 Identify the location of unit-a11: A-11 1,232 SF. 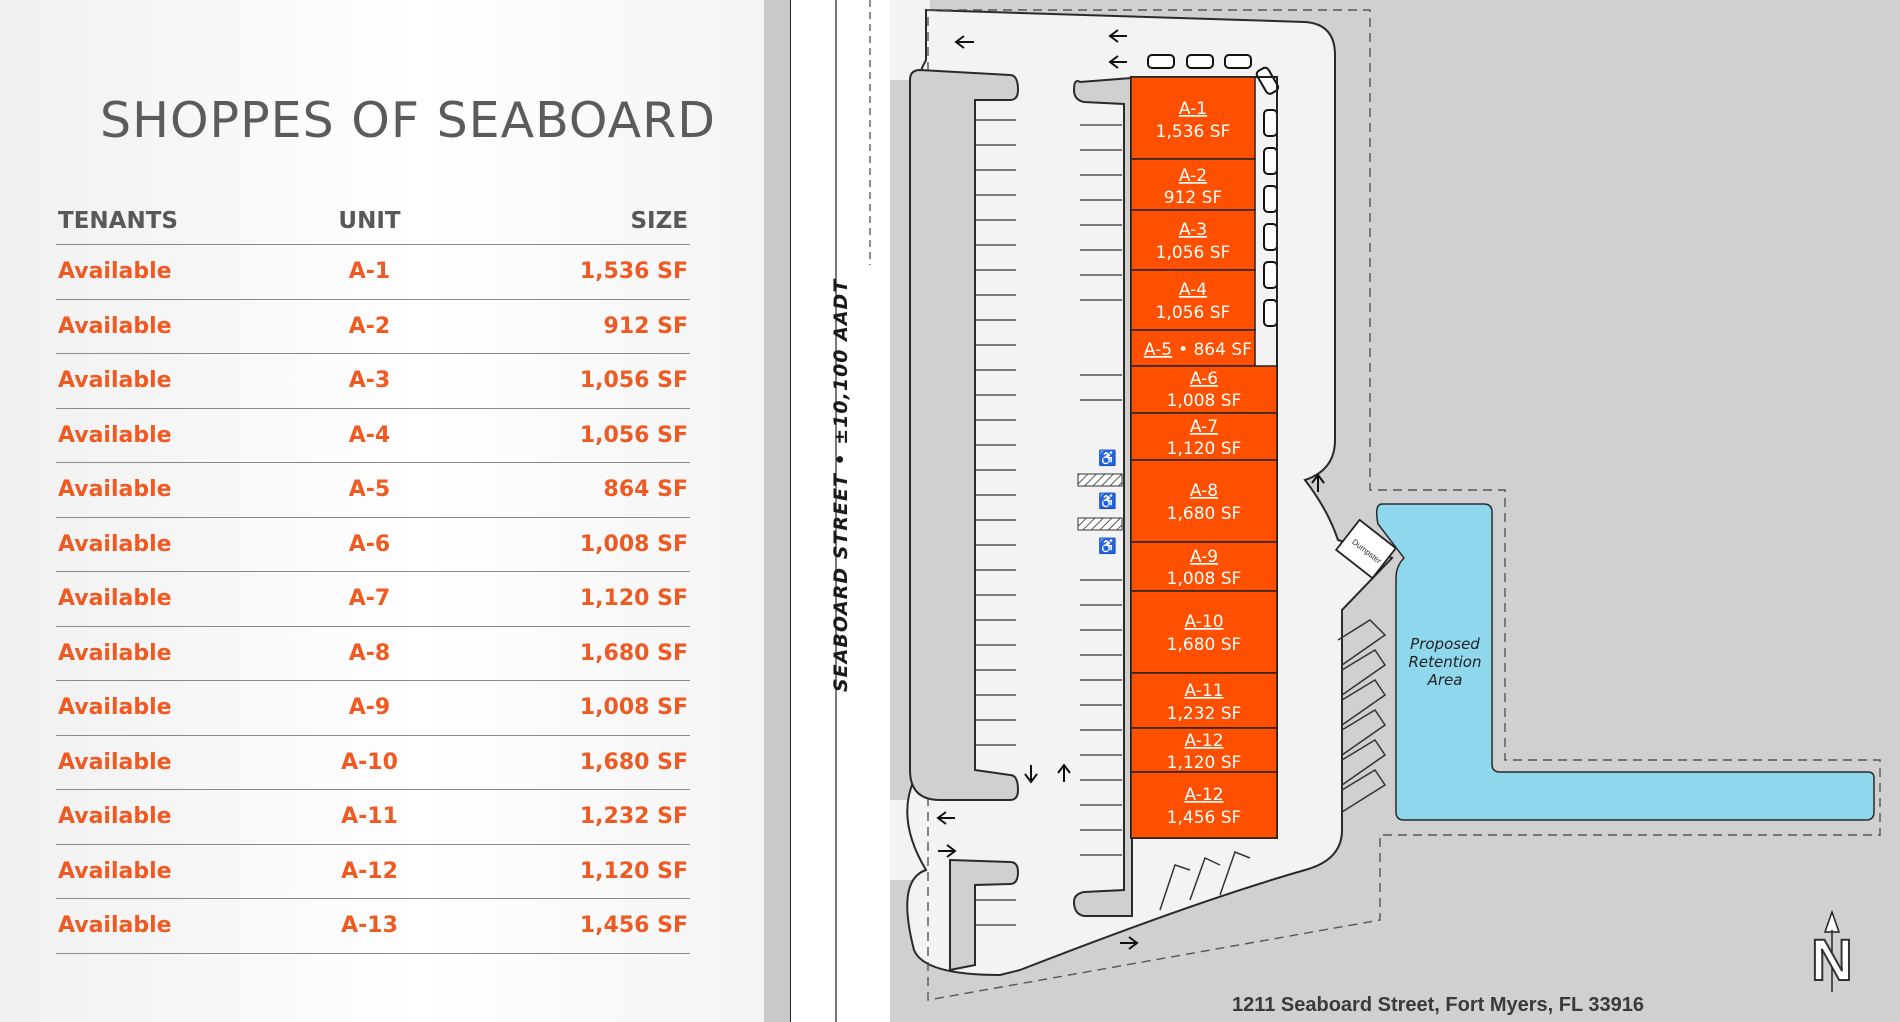
(1204, 700).